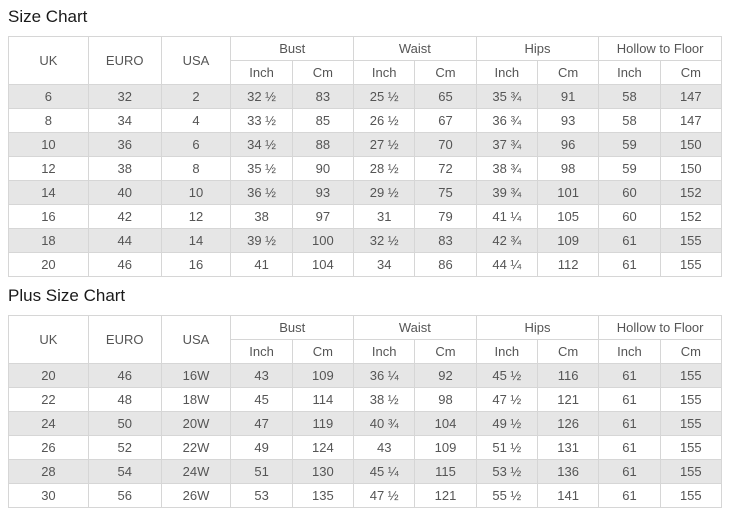 The height and width of the screenshot is (530, 730). Describe the element at coordinates (445, 375) in the screenshot. I see `table-cell: 92` at that location.